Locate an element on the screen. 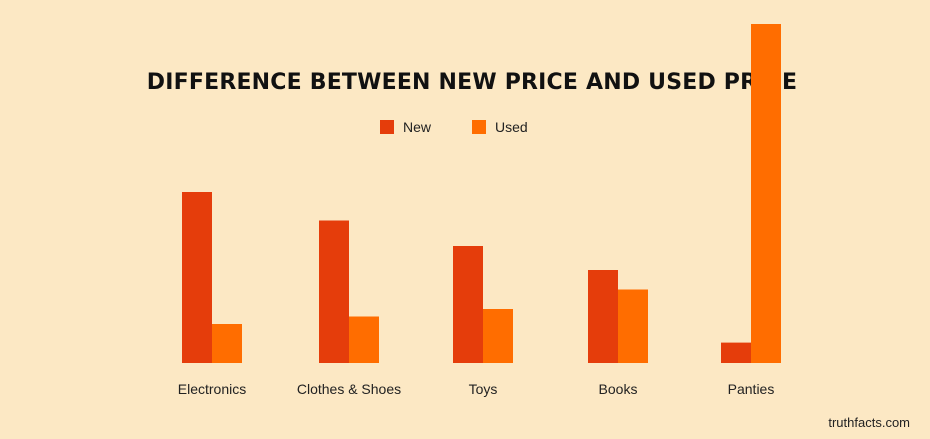 This screenshot has width=930, height=439. legend-label-used: Used is located at coordinates (511, 127).